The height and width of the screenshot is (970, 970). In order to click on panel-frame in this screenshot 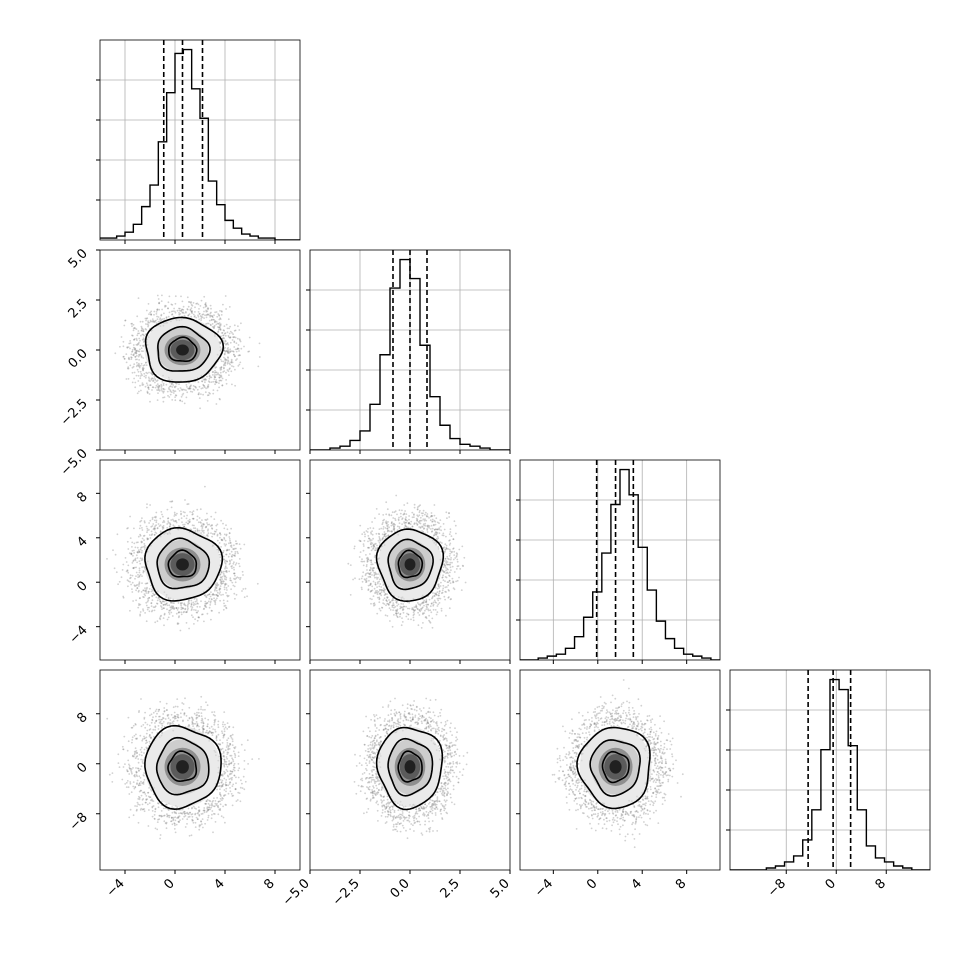, I will do `click(620, 560)`.